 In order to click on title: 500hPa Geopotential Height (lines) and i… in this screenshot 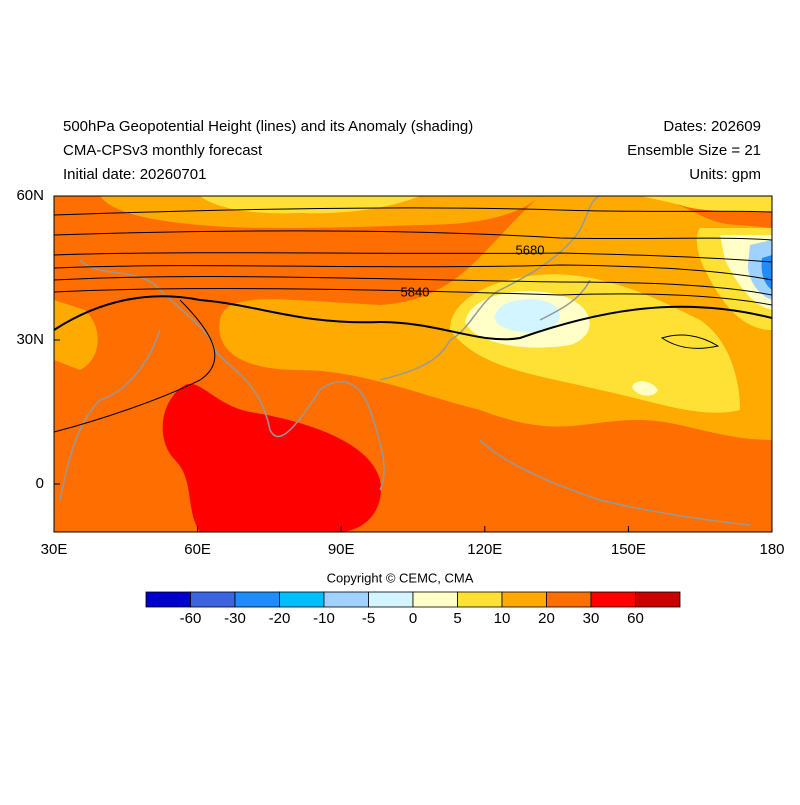, I will do `click(268, 126)`.